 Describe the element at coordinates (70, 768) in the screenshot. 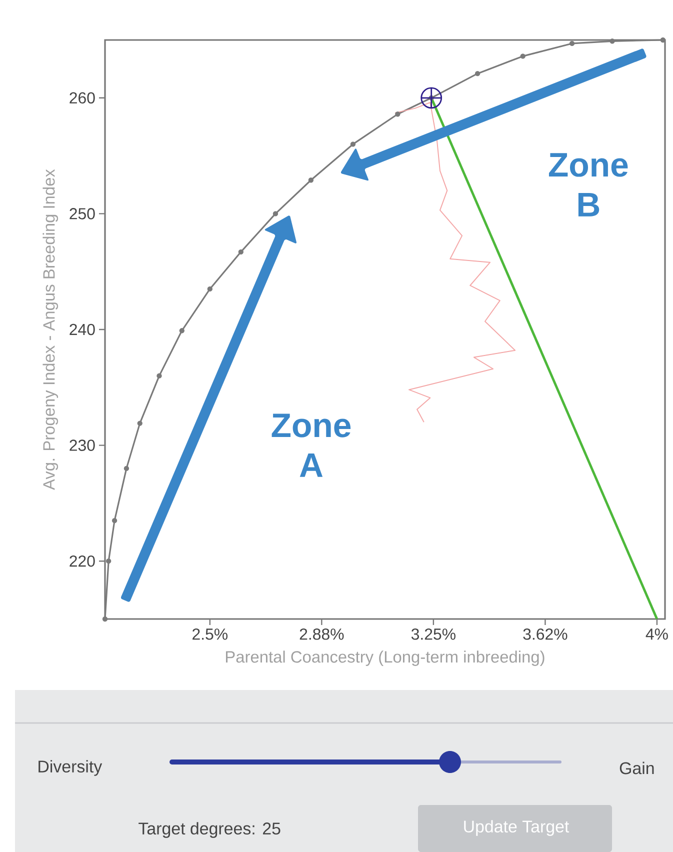

I see `text: Diversity` at that location.